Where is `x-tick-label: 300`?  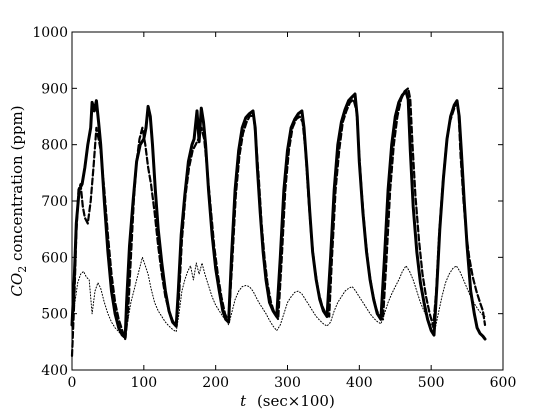
x-tick-label: 300 is located at coordinates (287, 383).